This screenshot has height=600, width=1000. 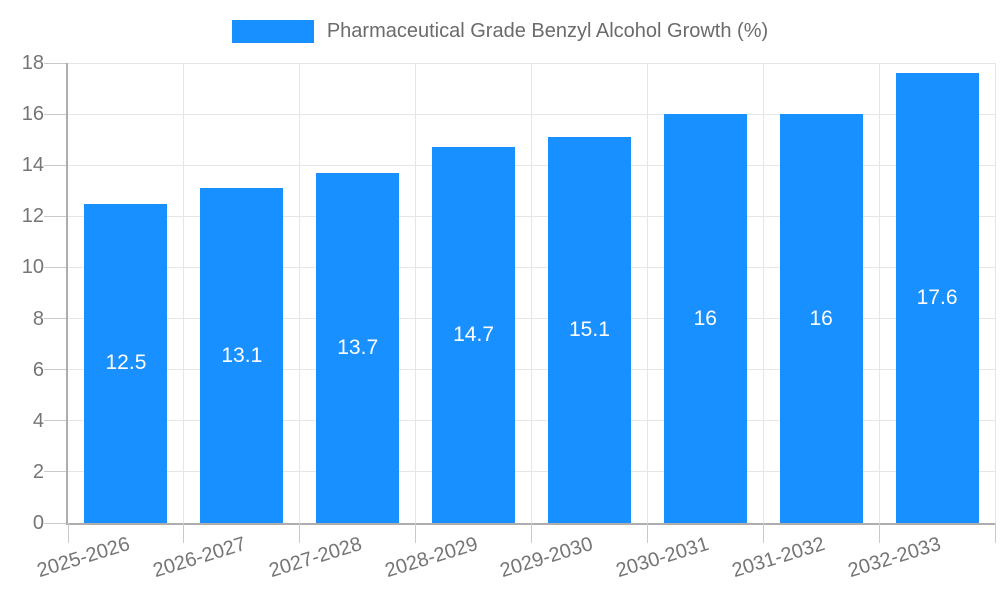 I want to click on y-tick-label: 0, so click(x=38, y=523).